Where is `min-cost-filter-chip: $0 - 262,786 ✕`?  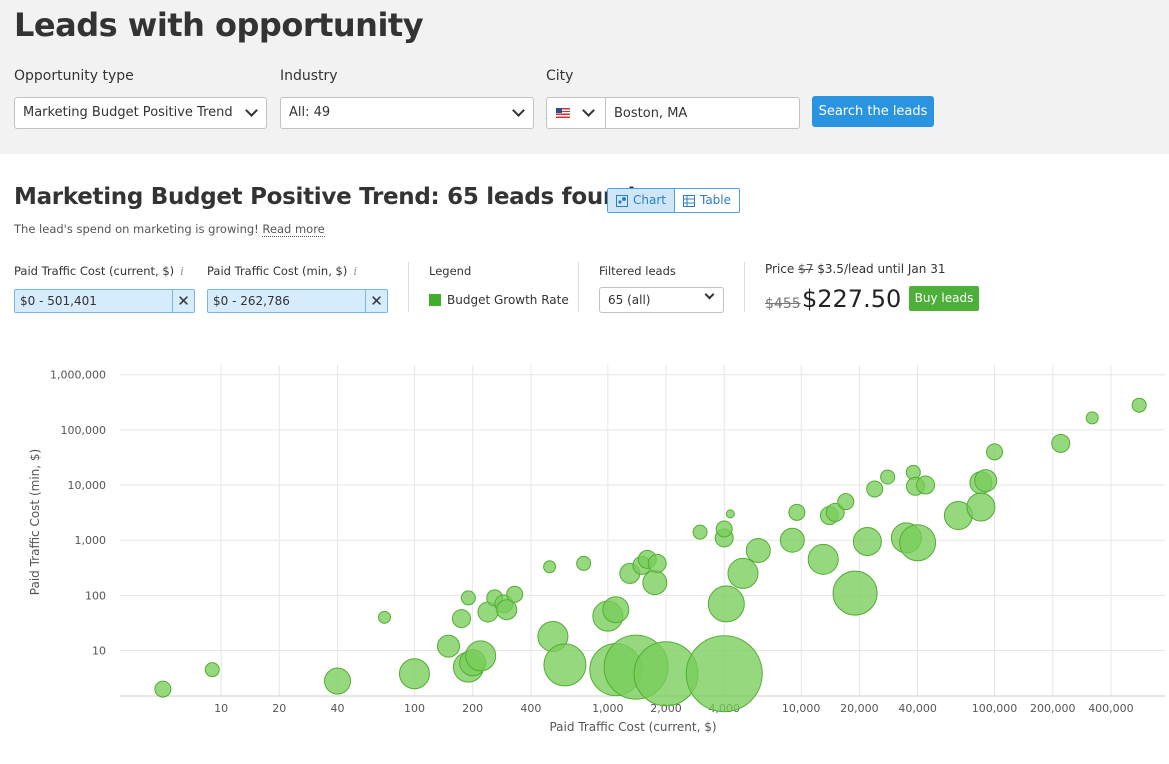
min-cost-filter-chip: $0 - 262,786 ✕ is located at coordinates (297, 301).